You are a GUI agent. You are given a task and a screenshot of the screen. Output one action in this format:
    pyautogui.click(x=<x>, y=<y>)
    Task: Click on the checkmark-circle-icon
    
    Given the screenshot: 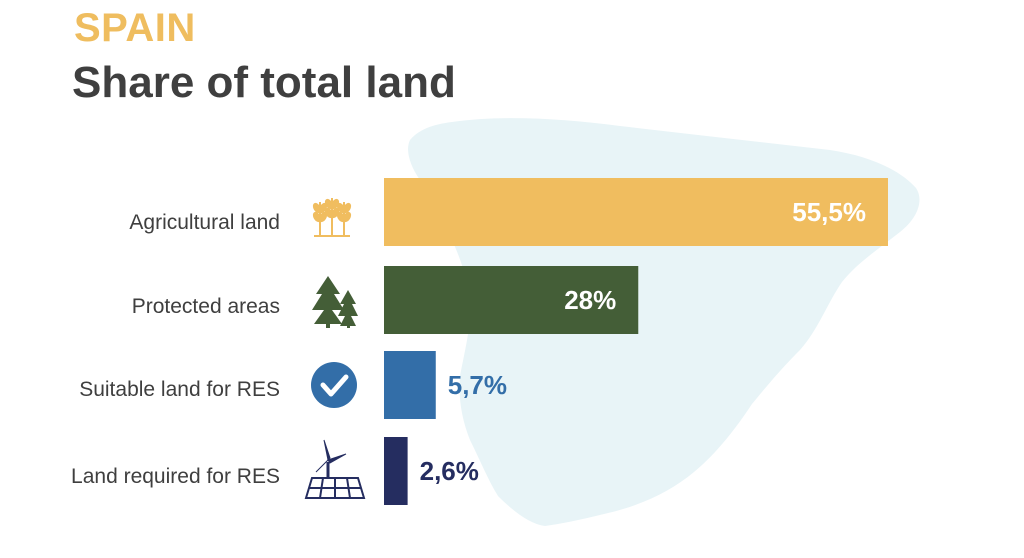 What is the action you would take?
    pyautogui.click(x=334, y=385)
    